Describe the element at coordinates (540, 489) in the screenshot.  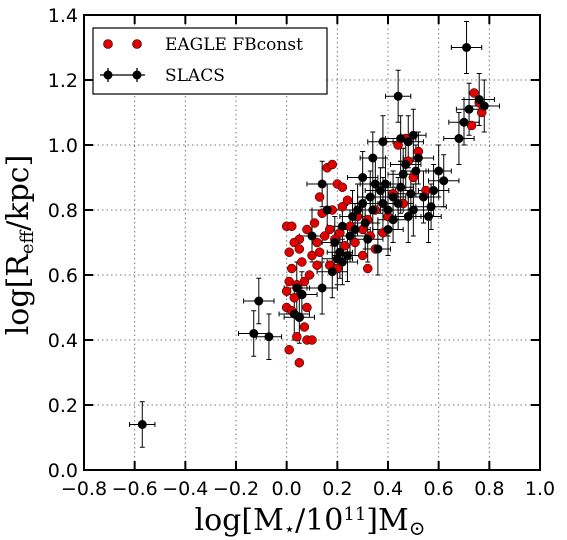
I see `x-tick-label: 1.0` at that location.